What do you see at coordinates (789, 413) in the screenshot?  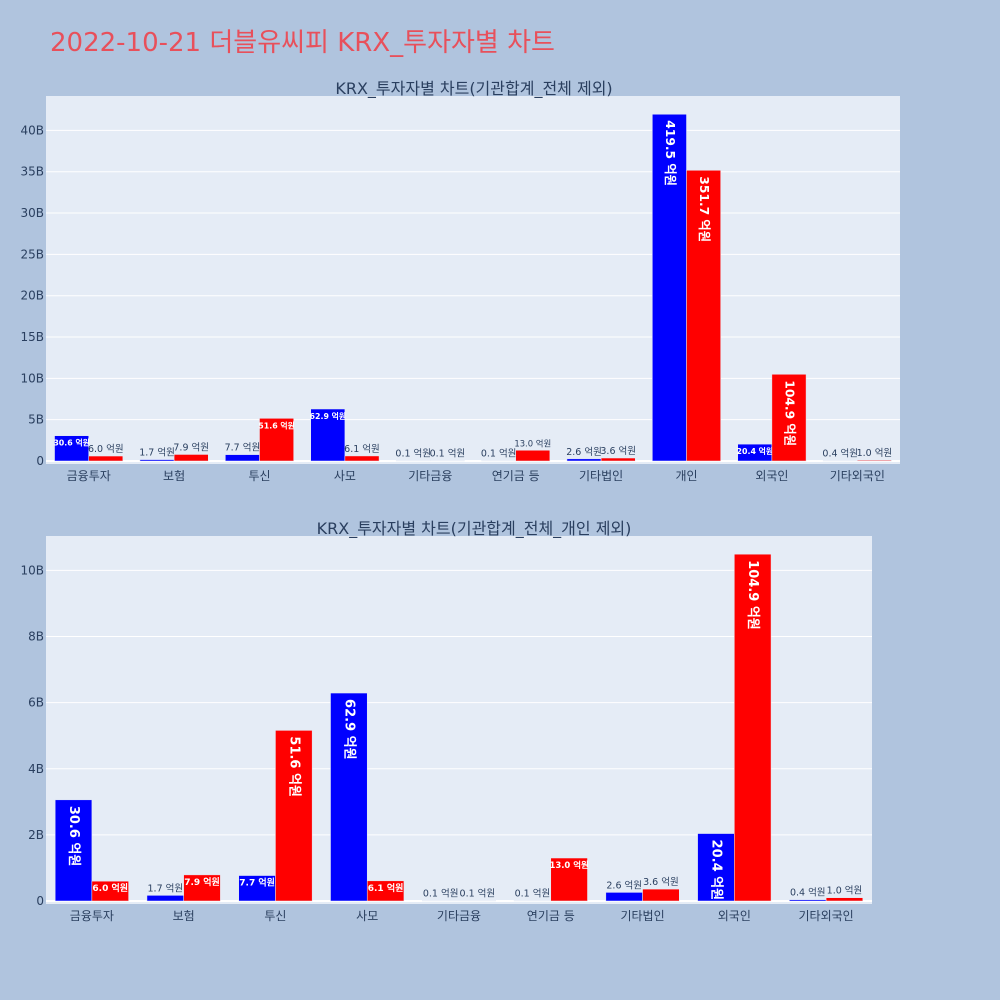 I see `data-label: 104.9 억원` at bounding box center [789, 413].